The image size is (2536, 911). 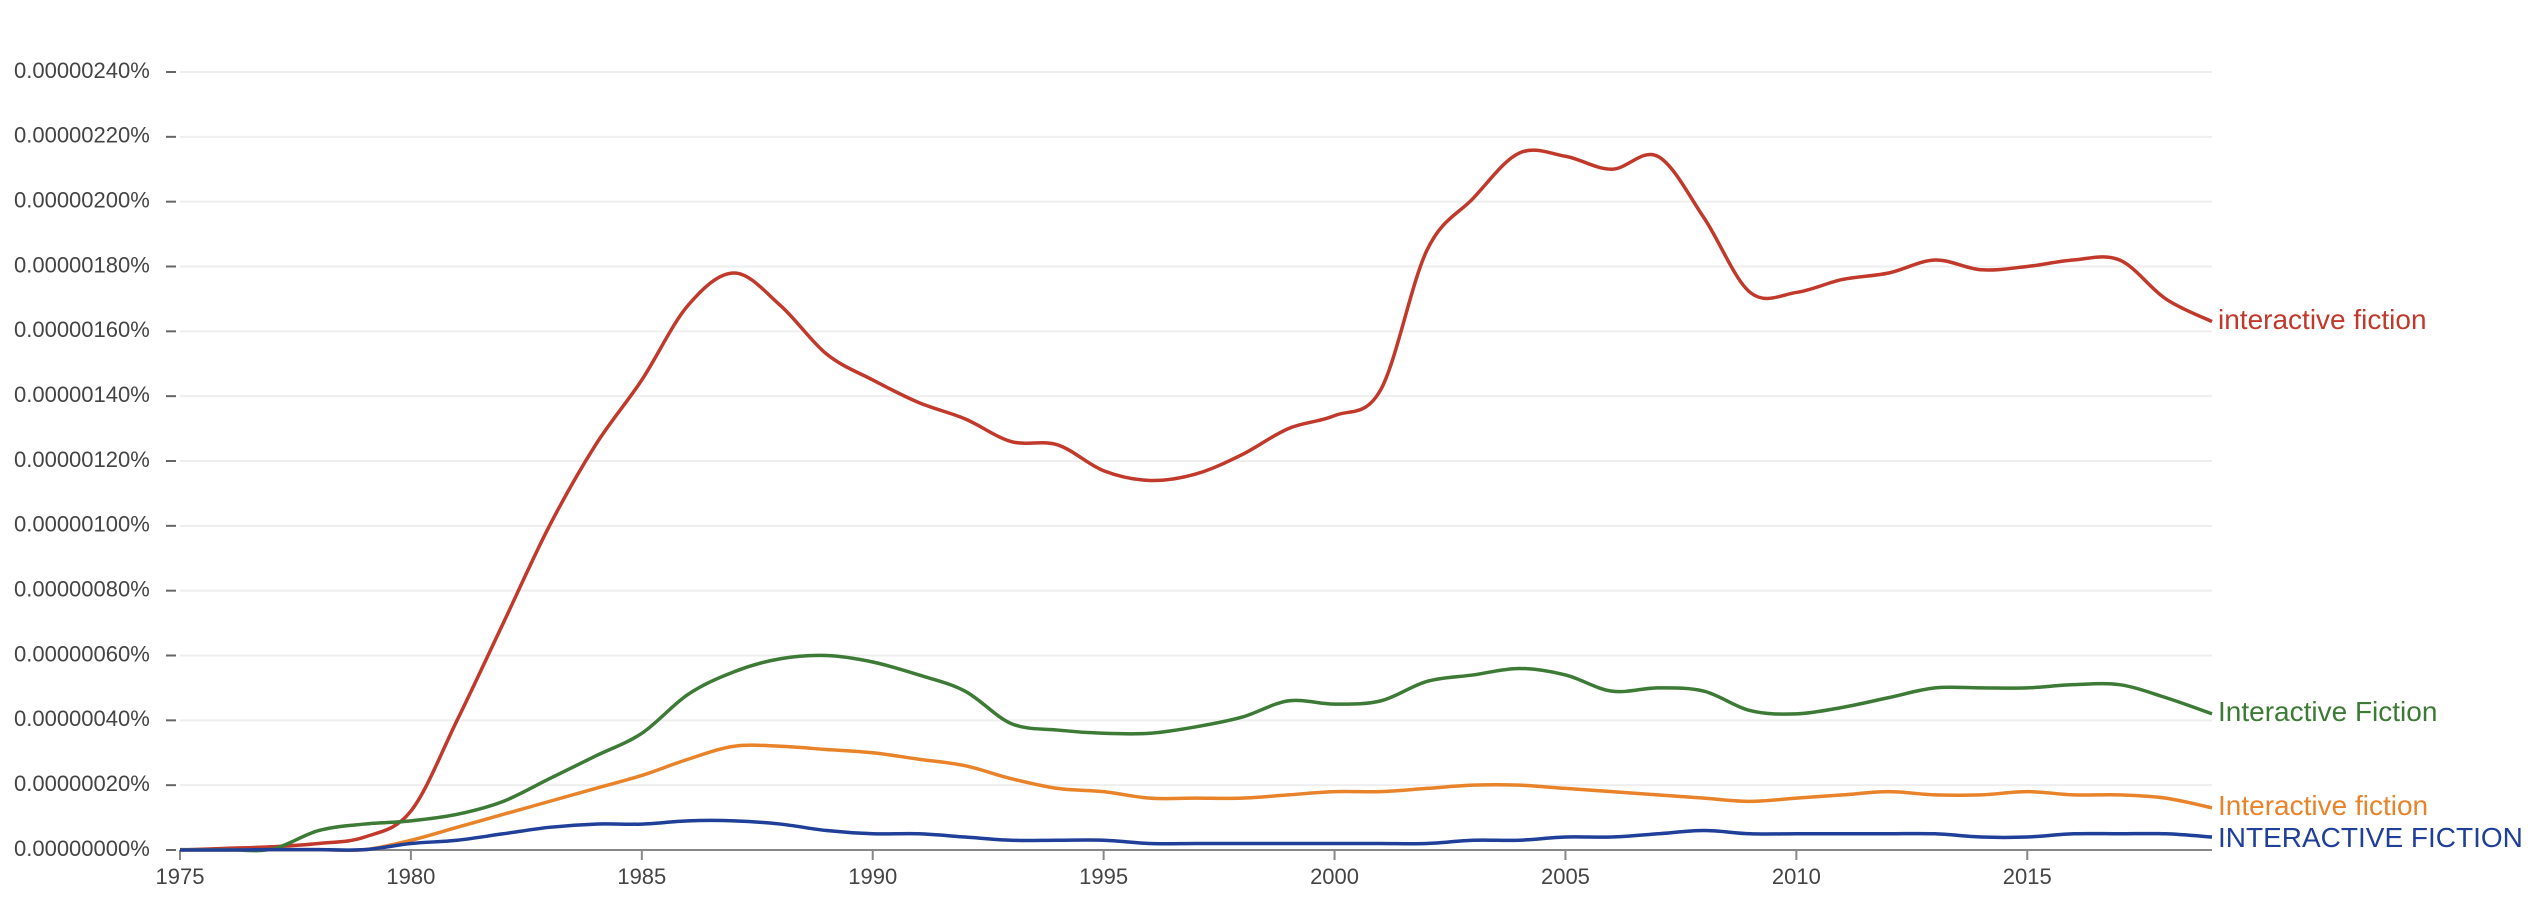 What do you see at coordinates (82, 718) in the screenshot?
I see `y-tick-label: 0.00000040%` at bounding box center [82, 718].